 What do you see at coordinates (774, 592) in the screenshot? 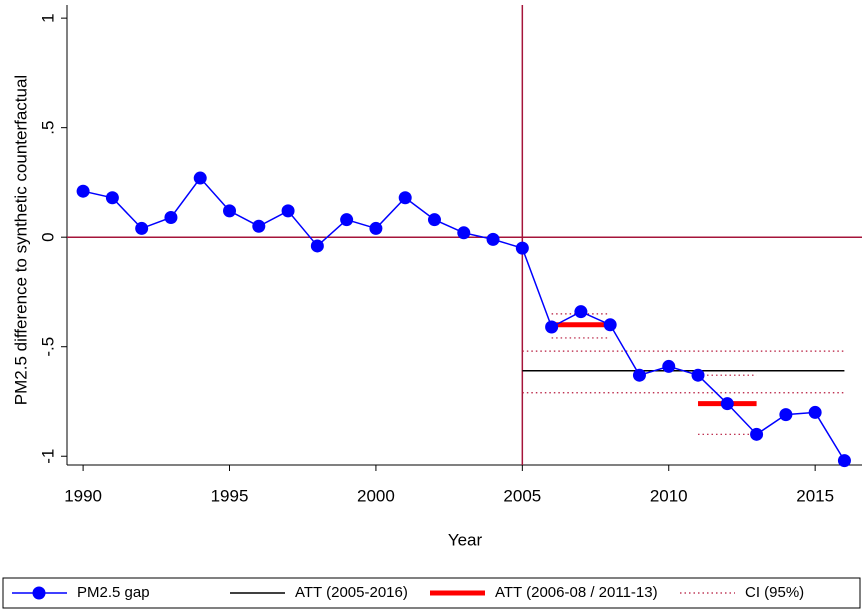
I see `legend-label: CI (95%)` at bounding box center [774, 592].